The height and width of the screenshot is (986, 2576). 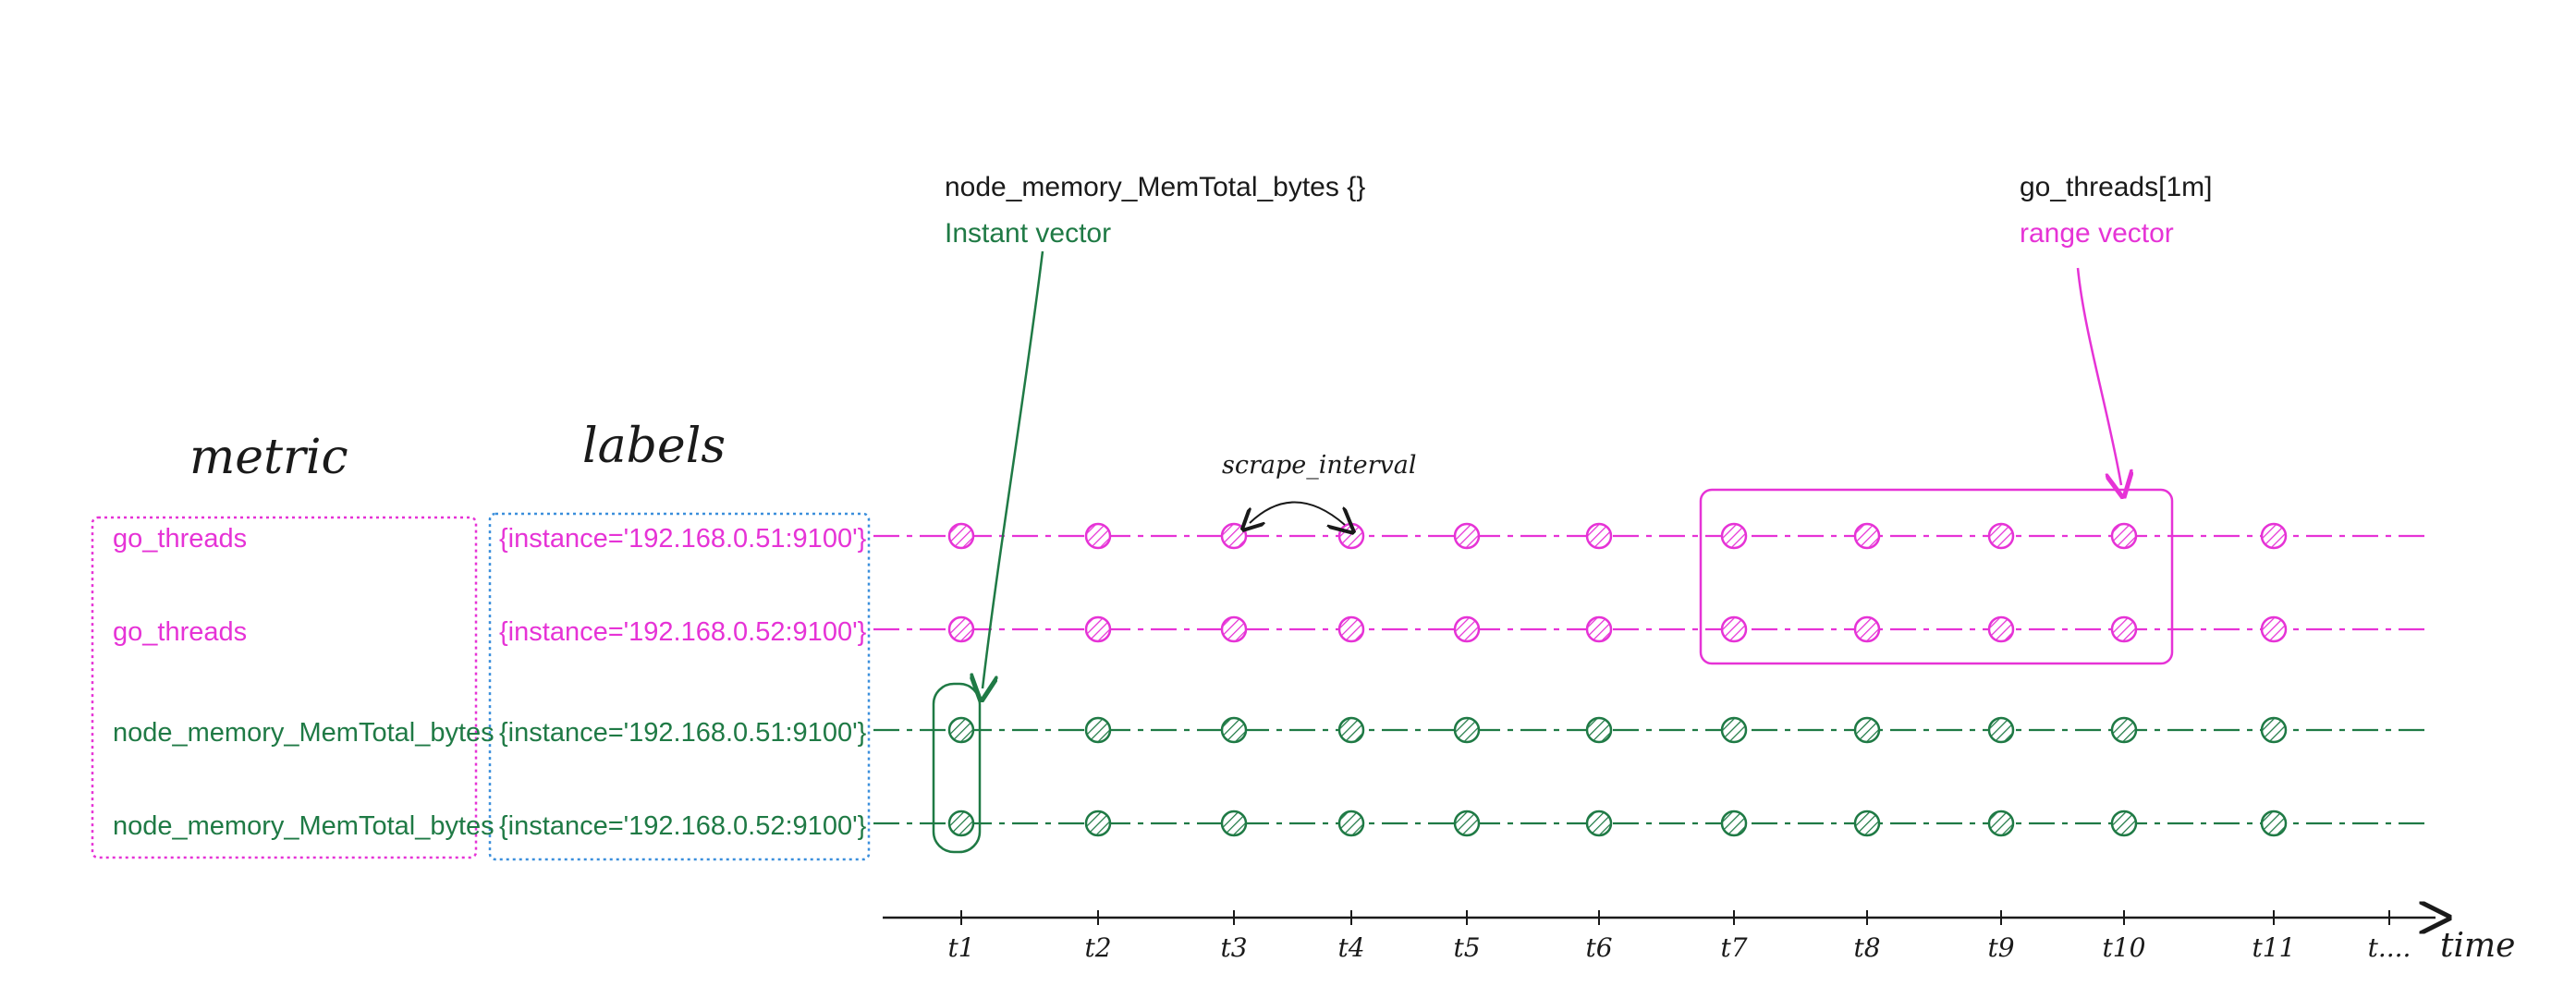 What do you see at coordinates (957, 768) in the screenshot?
I see `instant-vector-box` at bounding box center [957, 768].